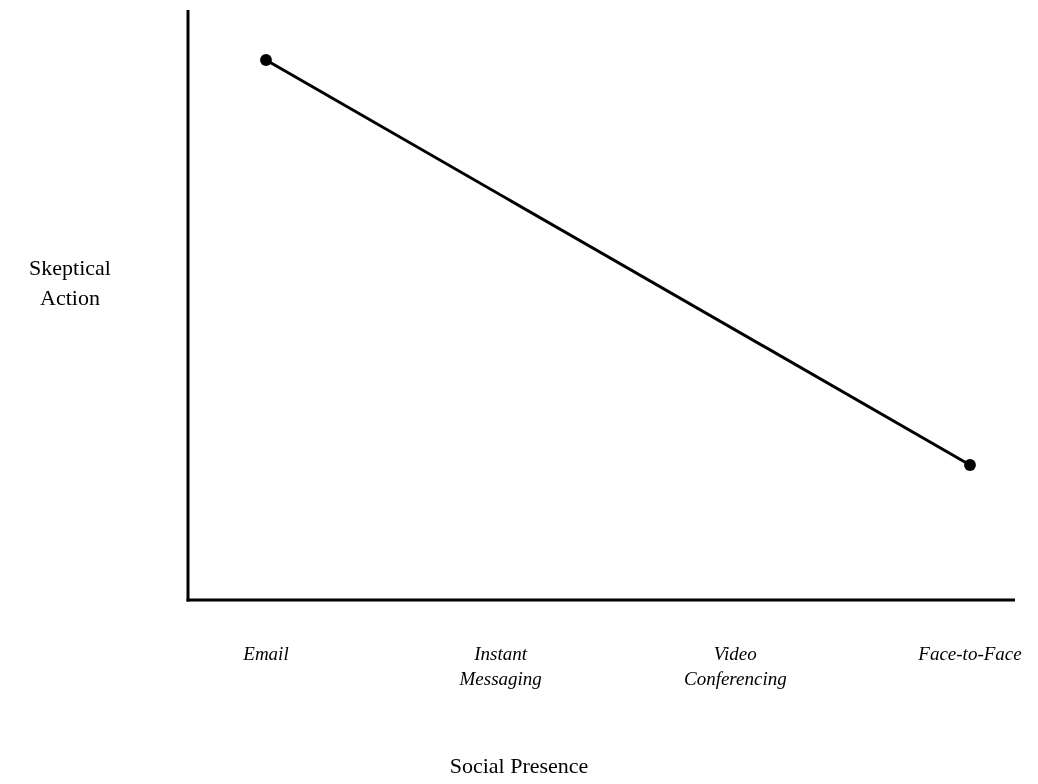 This screenshot has height=784, width=1038. What do you see at coordinates (519, 765) in the screenshot?
I see `x-axis-title: Social Presence` at bounding box center [519, 765].